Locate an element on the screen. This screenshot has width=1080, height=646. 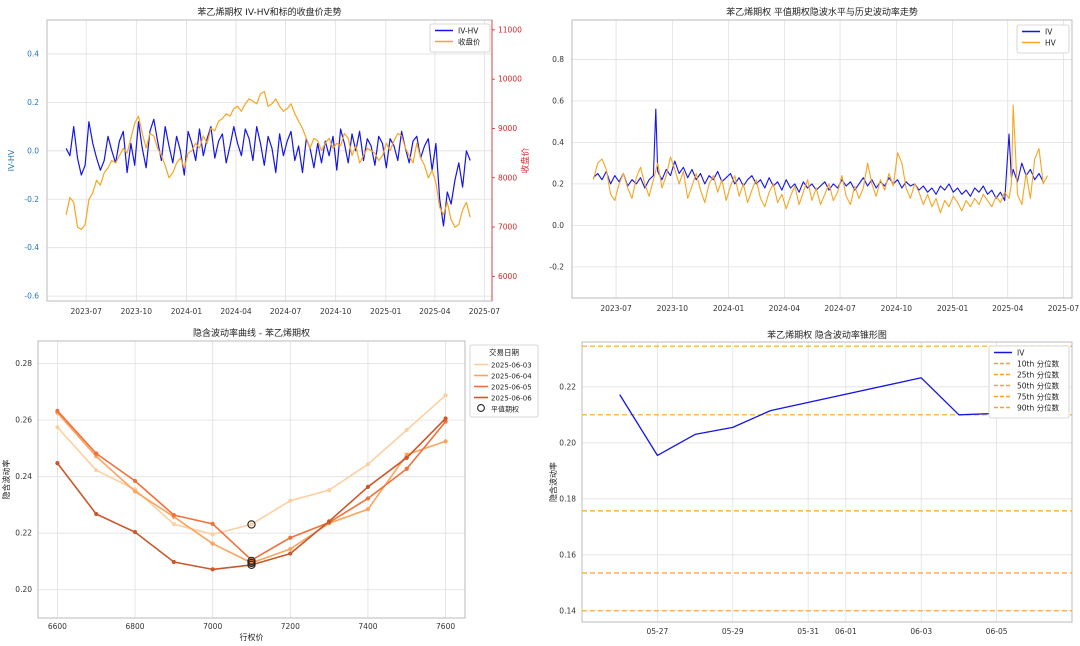
ivhv-chart-x-tick-label: 2025-07 is located at coordinates (485, 311).